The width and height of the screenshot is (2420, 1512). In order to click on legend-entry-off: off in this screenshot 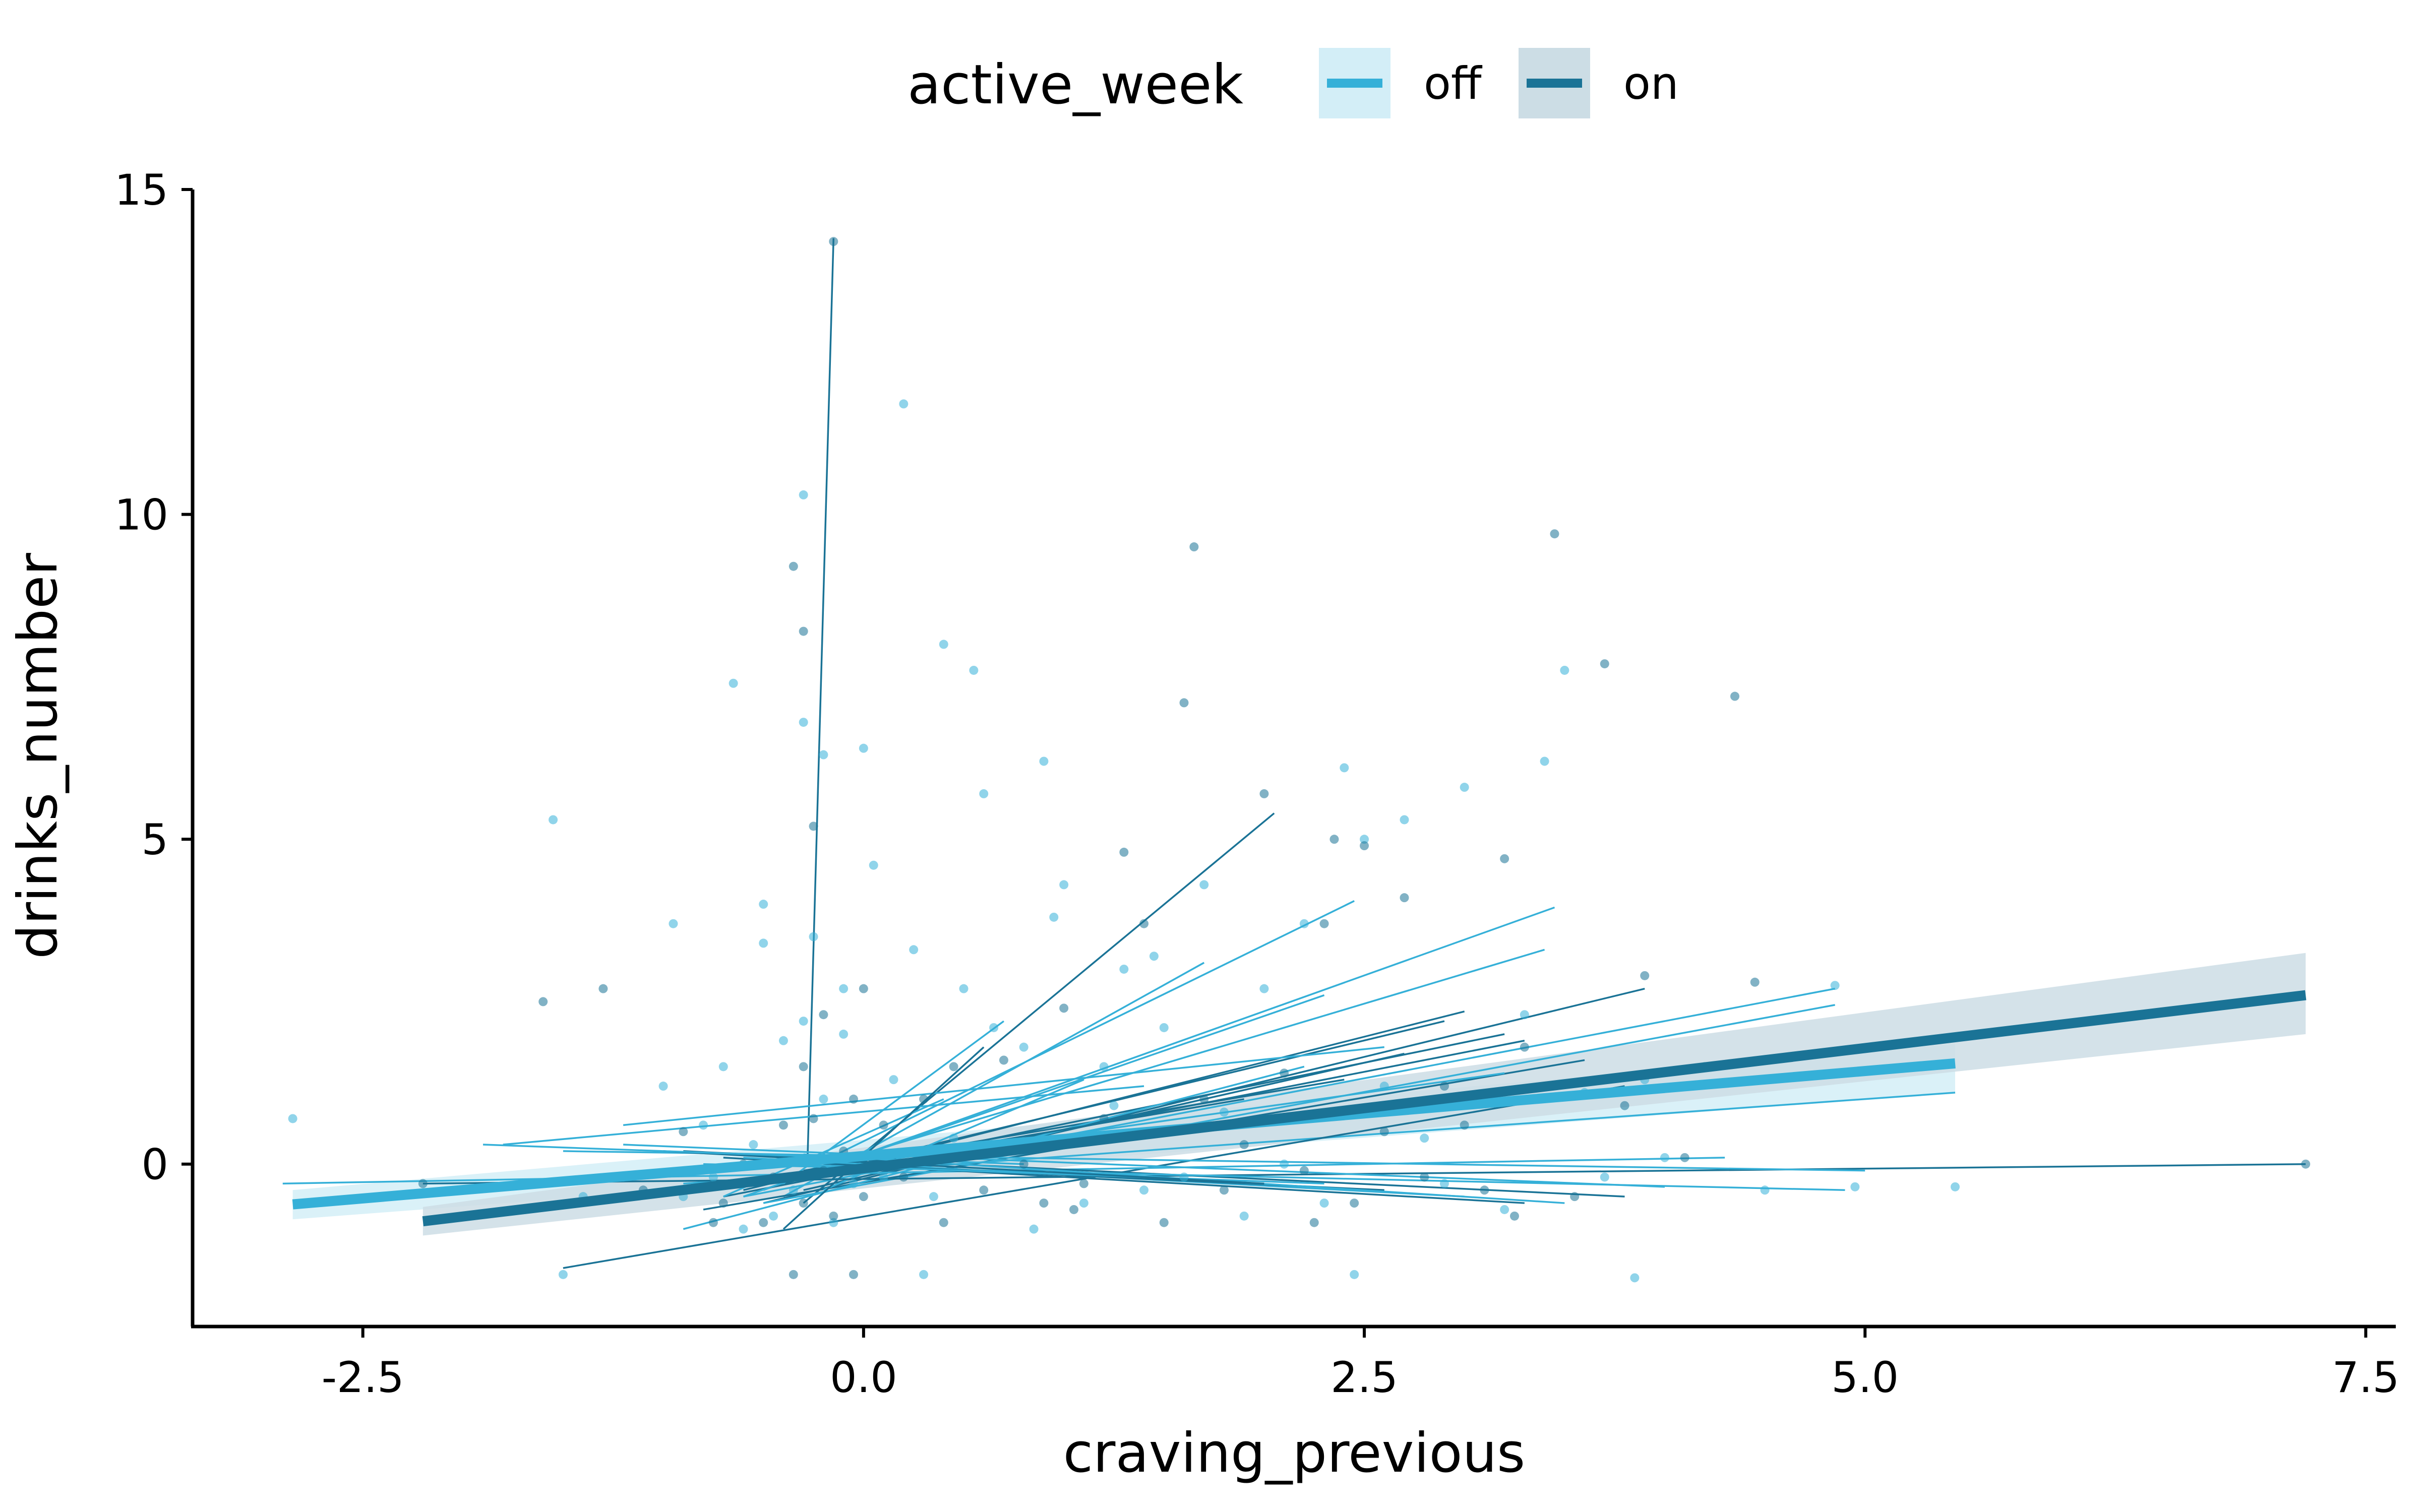, I will do `click(1401, 83)`.